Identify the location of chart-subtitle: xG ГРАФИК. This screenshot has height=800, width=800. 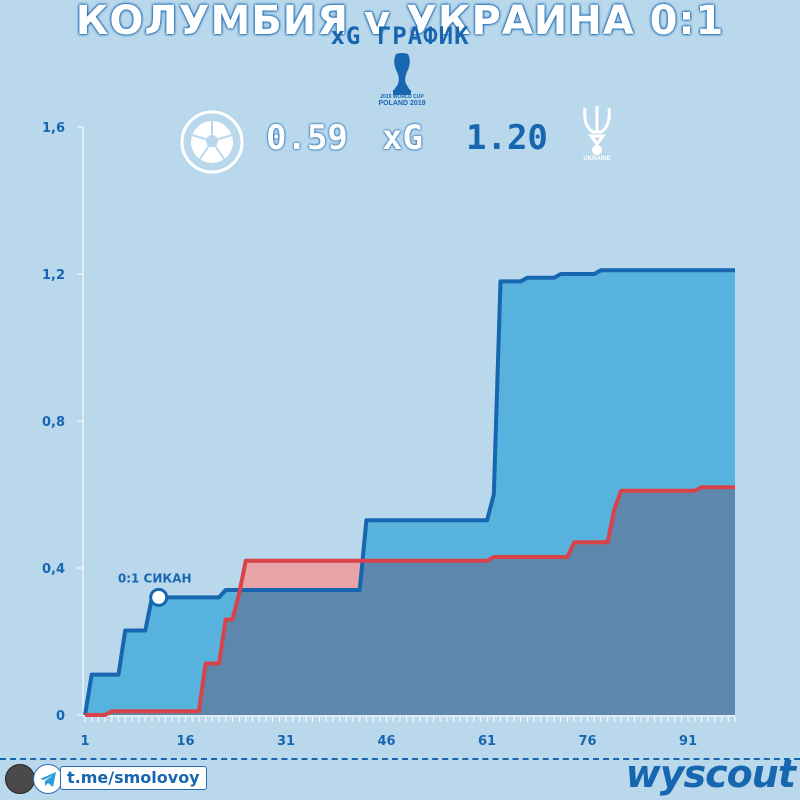
(400, 36).